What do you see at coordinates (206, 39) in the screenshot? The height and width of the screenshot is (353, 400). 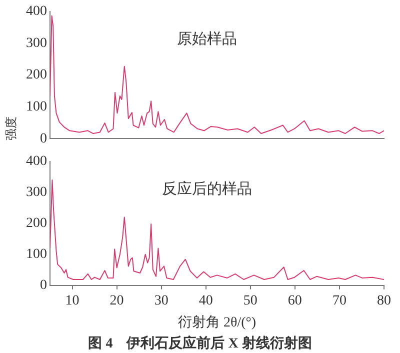 I see `annotation: 原始样品` at bounding box center [206, 39].